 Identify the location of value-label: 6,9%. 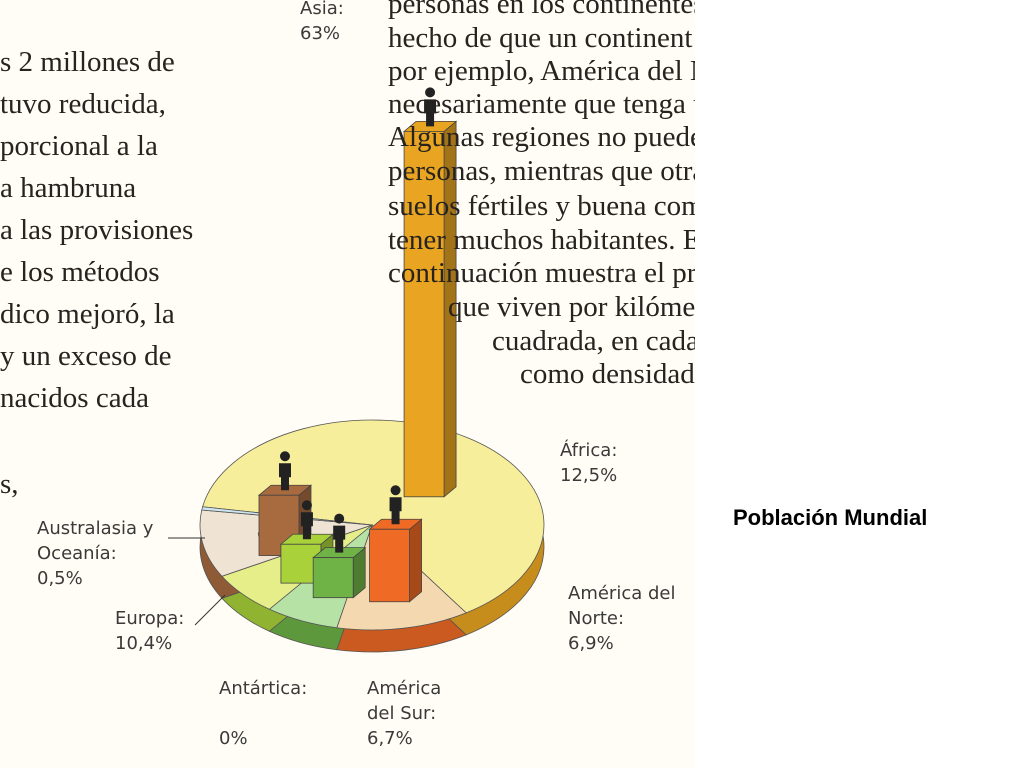
(591, 643).